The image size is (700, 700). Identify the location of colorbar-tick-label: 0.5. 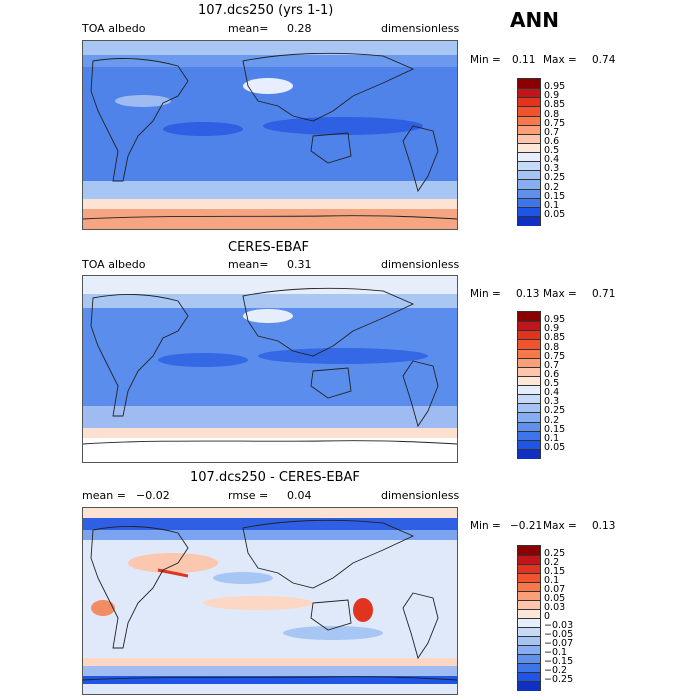
(552, 383).